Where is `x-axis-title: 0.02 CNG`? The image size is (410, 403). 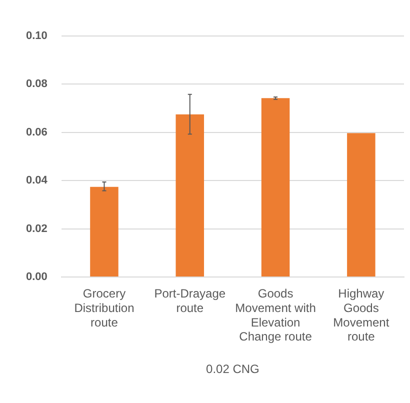 x-axis-title: 0.02 CNG is located at coordinates (233, 369).